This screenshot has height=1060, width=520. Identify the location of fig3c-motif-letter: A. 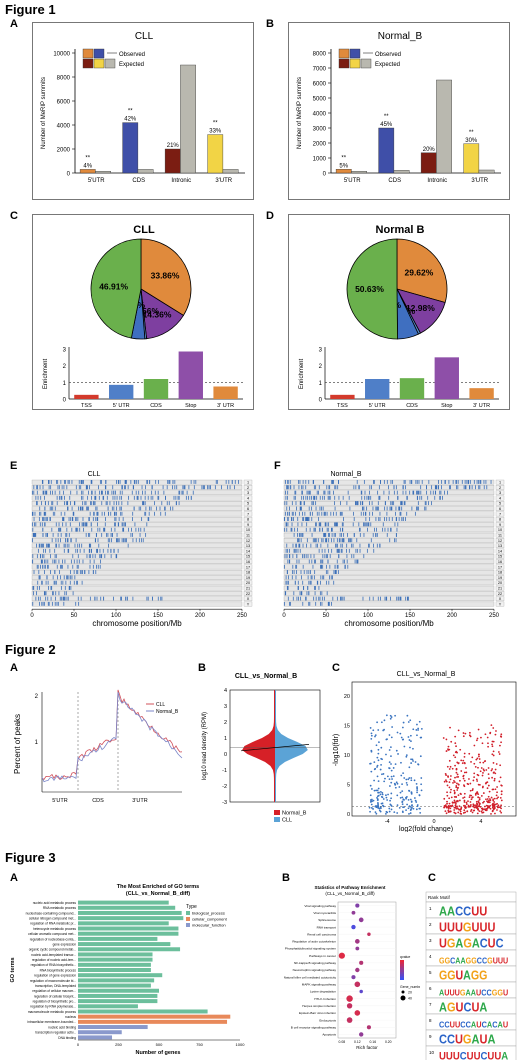
(491, 1039).